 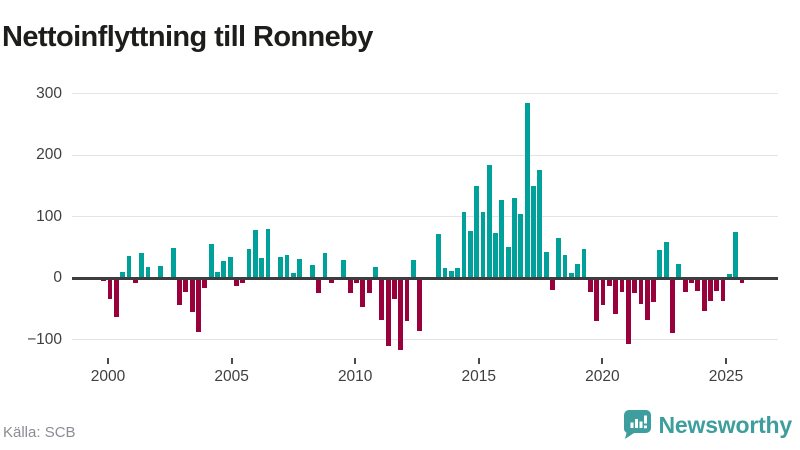 I want to click on y-axis-tick-label: 200, so click(x=49, y=154).